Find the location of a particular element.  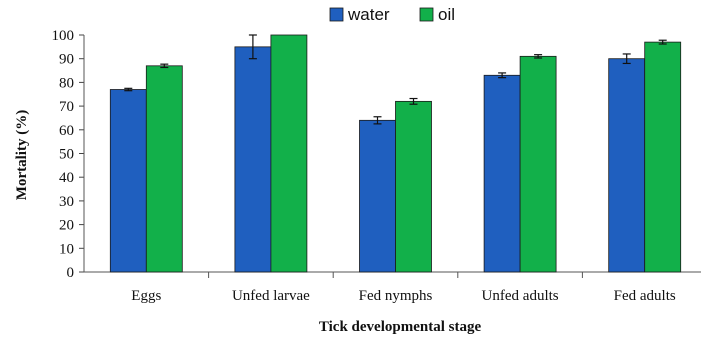

legend-swatch-oil is located at coordinates (426, 14).